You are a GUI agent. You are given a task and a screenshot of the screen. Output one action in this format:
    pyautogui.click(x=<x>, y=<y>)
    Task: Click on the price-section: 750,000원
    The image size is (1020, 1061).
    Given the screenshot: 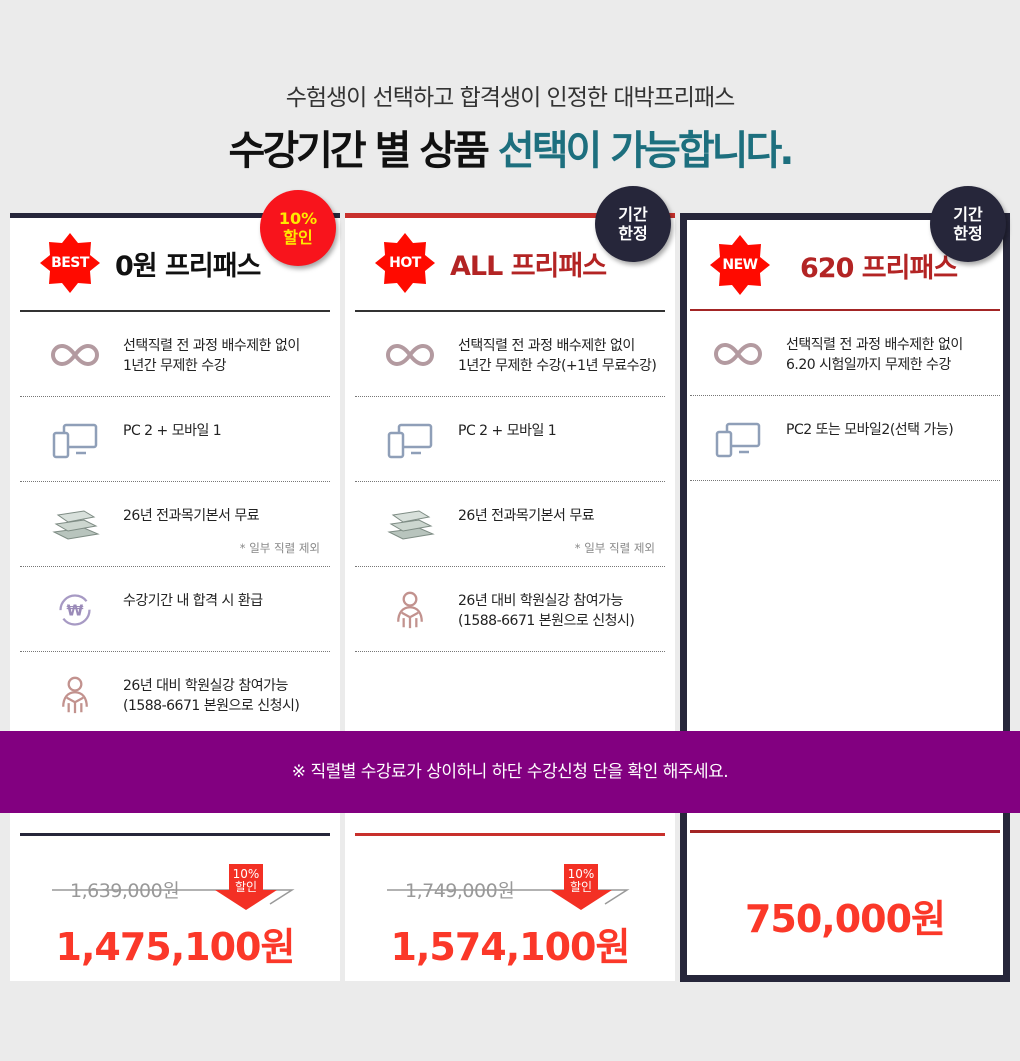 What is the action you would take?
    pyautogui.click(x=845, y=905)
    